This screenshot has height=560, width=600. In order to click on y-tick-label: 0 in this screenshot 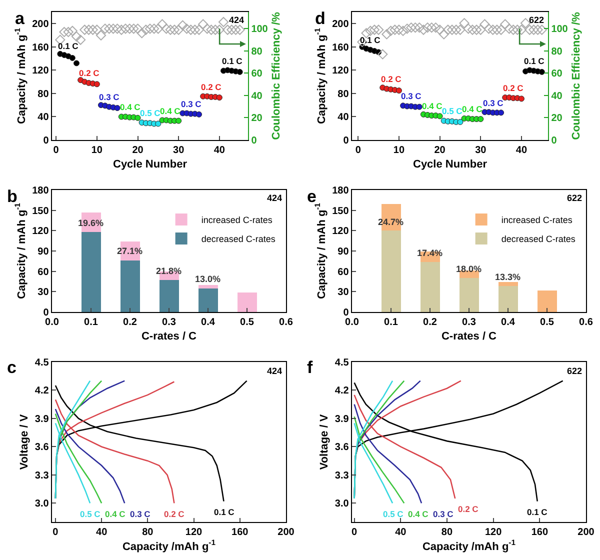, I will do `click(346, 141)`.